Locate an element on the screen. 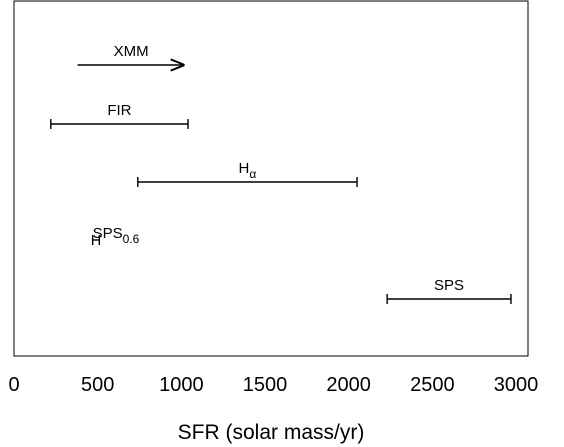 The image size is (564, 447). range-4: SPS is located at coordinates (449, 290).